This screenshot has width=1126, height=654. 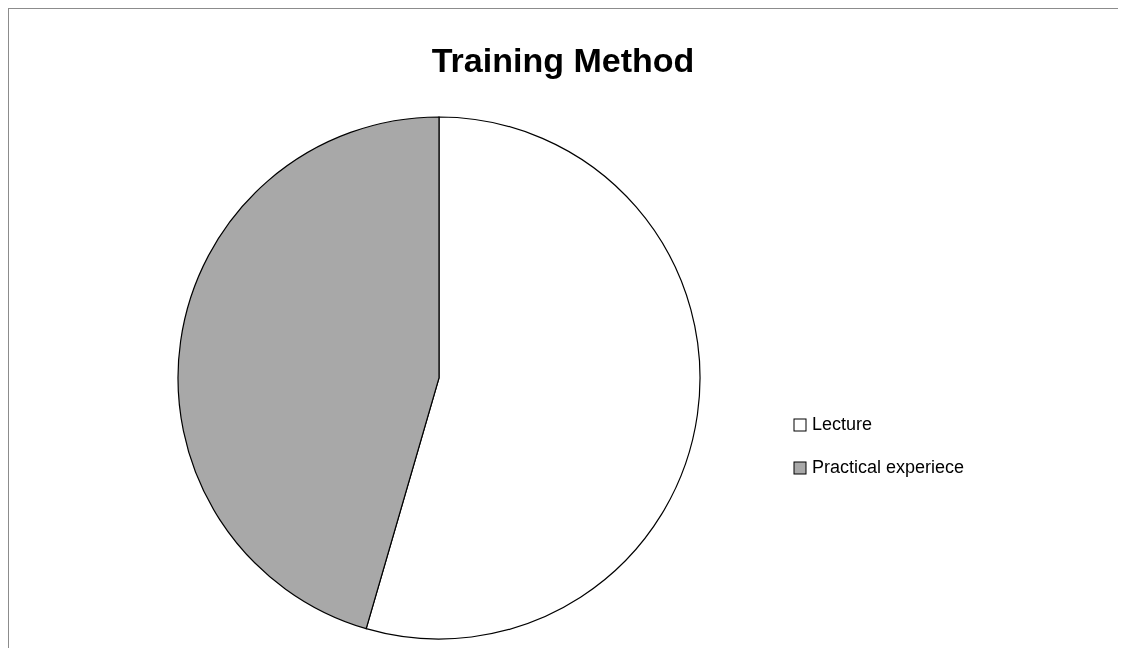 What do you see at coordinates (563, 60) in the screenshot?
I see `chart-title: Training Method` at bounding box center [563, 60].